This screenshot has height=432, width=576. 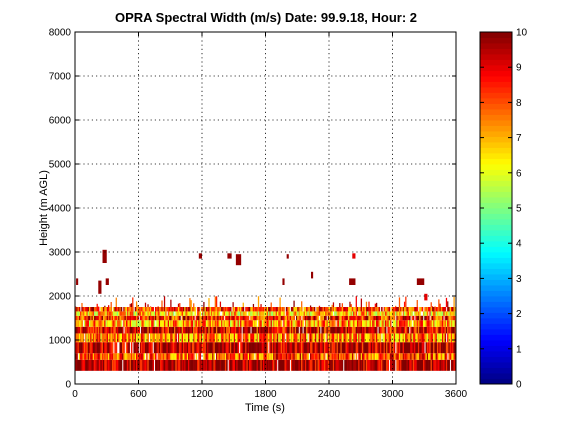 I want to click on colorbar-tick-label: 8, so click(x=519, y=103).